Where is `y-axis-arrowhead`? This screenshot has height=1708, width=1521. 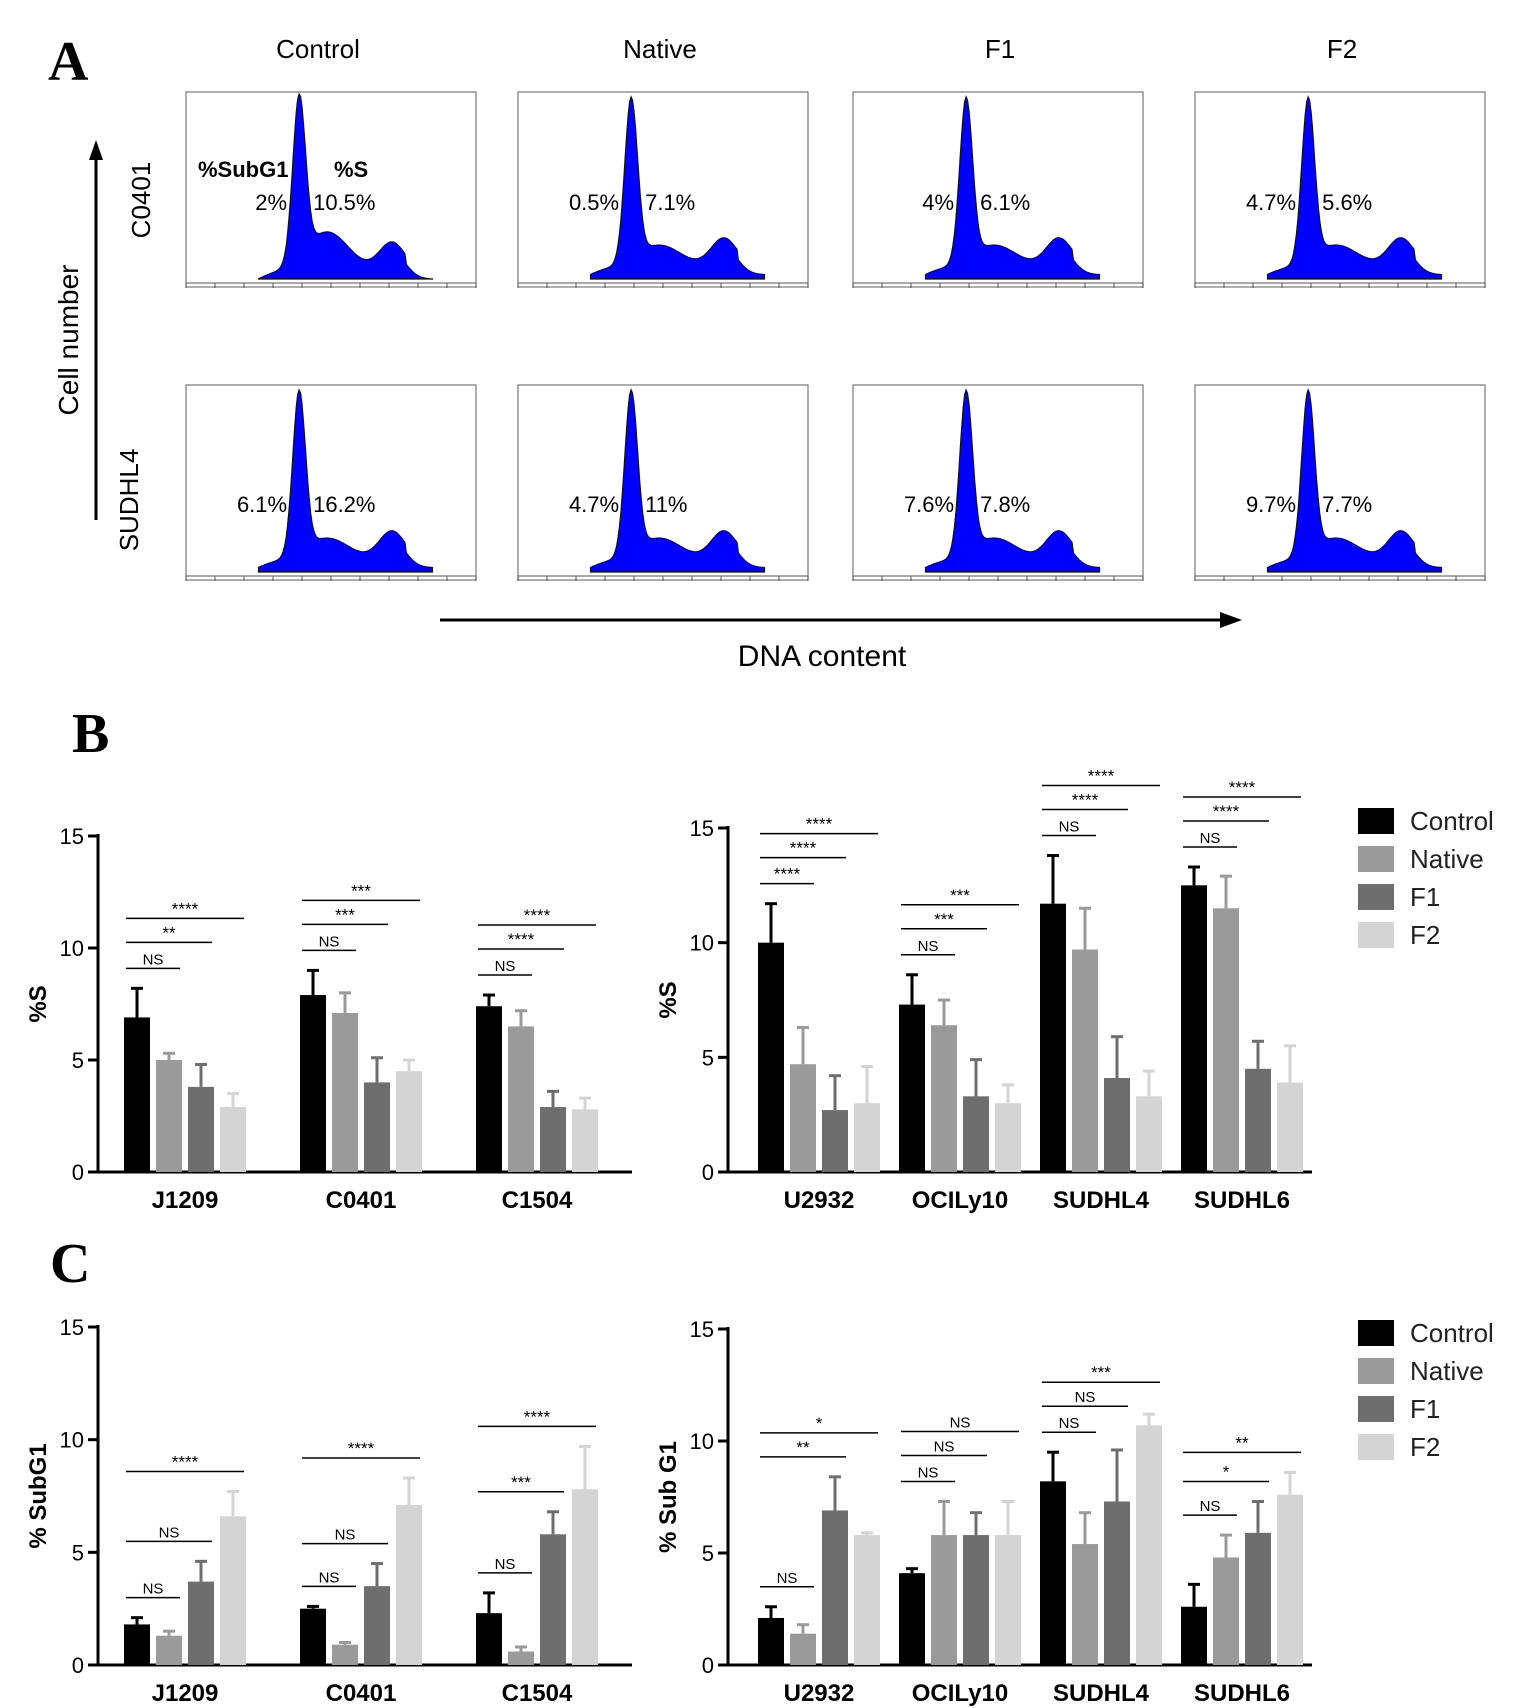 y-axis-arrowhead is located at coordinates (96, 150).